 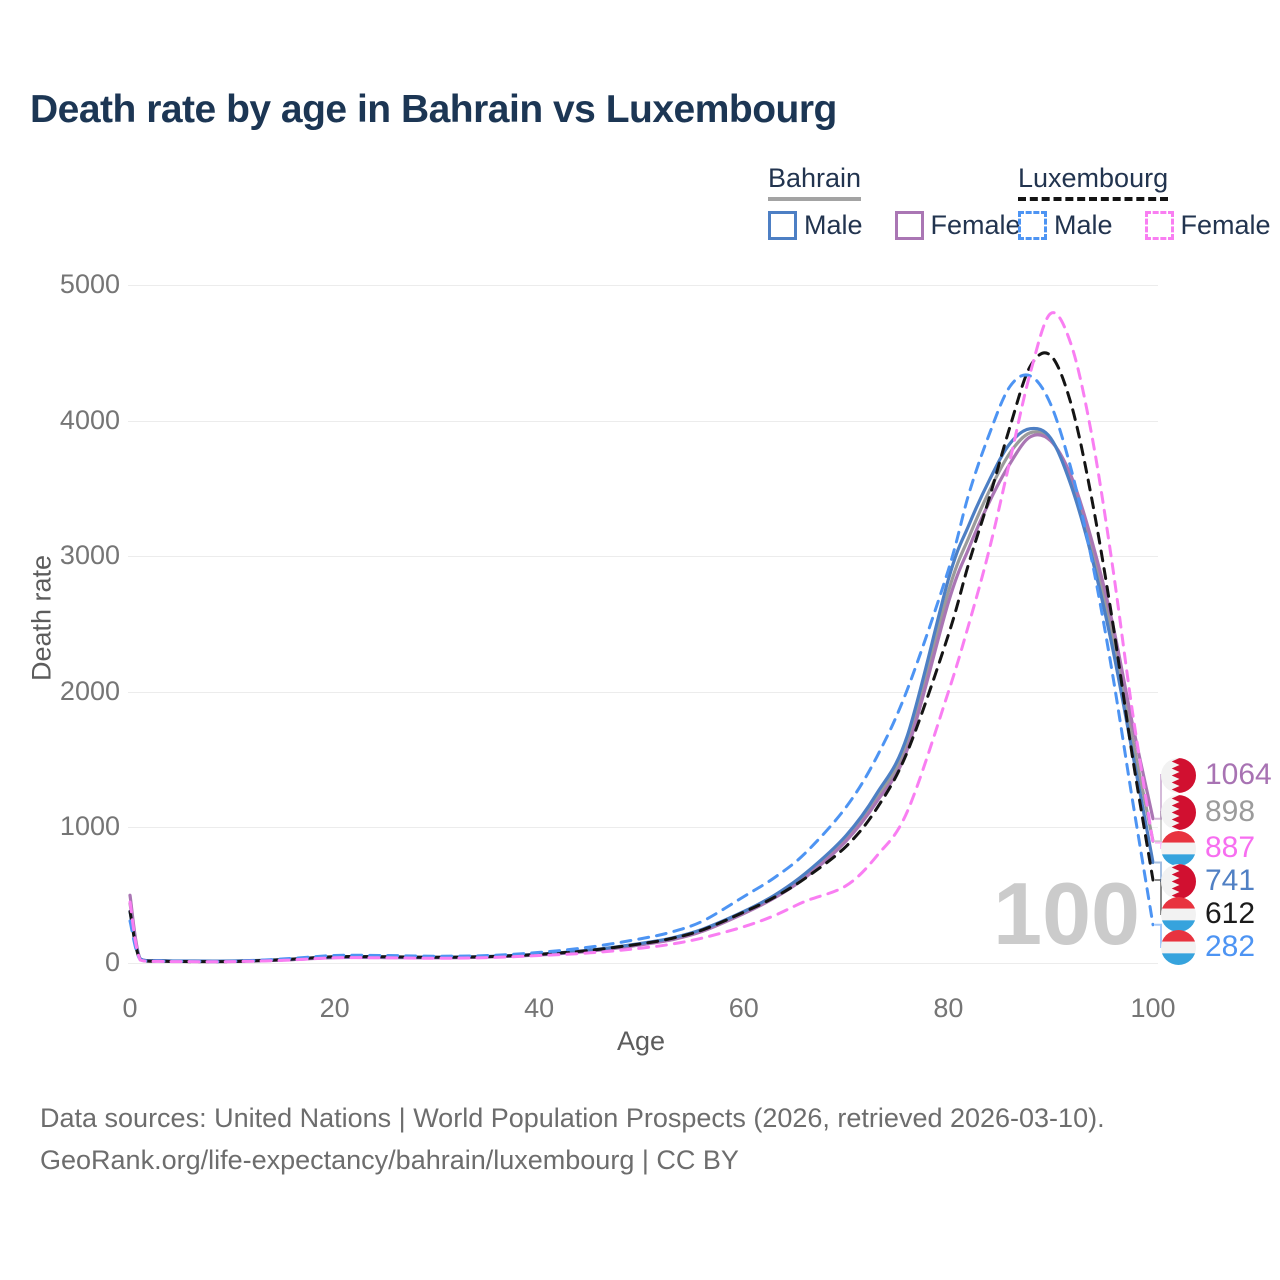 What do you see at coordinates (89, 555) in the screenshot?
I see `y-tick-label: 3000` at bounding box center [89, 555].